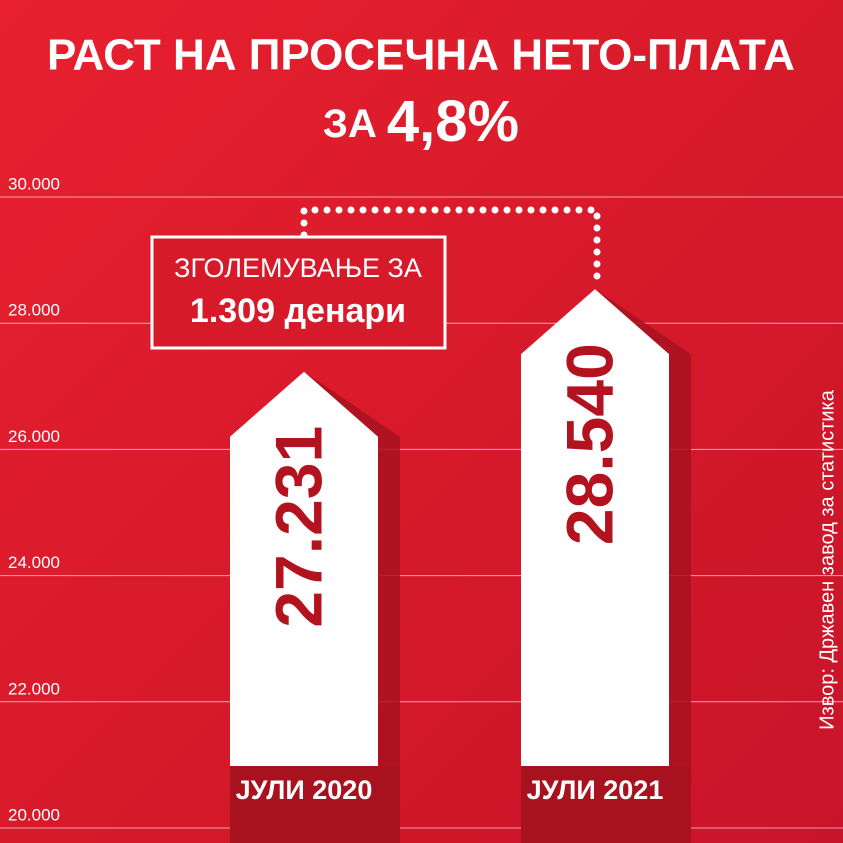  I want to click on x-tick-label: ЈУЛИ 2021, so click(595, 790).